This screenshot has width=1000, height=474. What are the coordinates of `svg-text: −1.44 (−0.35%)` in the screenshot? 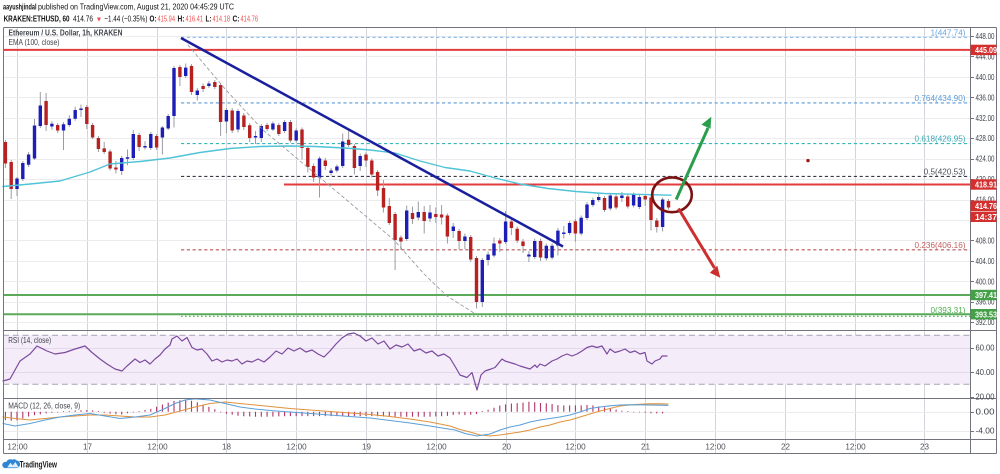 It's located at (125, 19).